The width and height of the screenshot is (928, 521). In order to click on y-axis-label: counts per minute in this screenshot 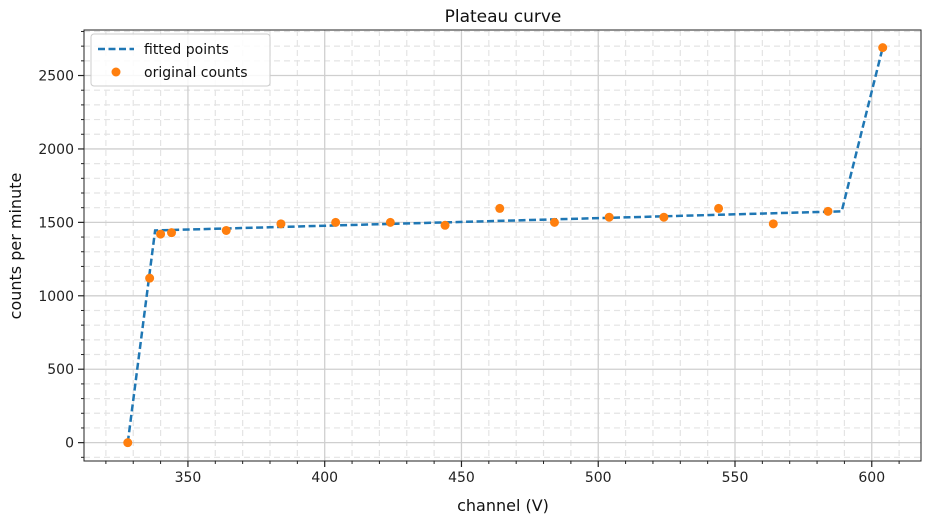, I will do `click(15, 246)`.